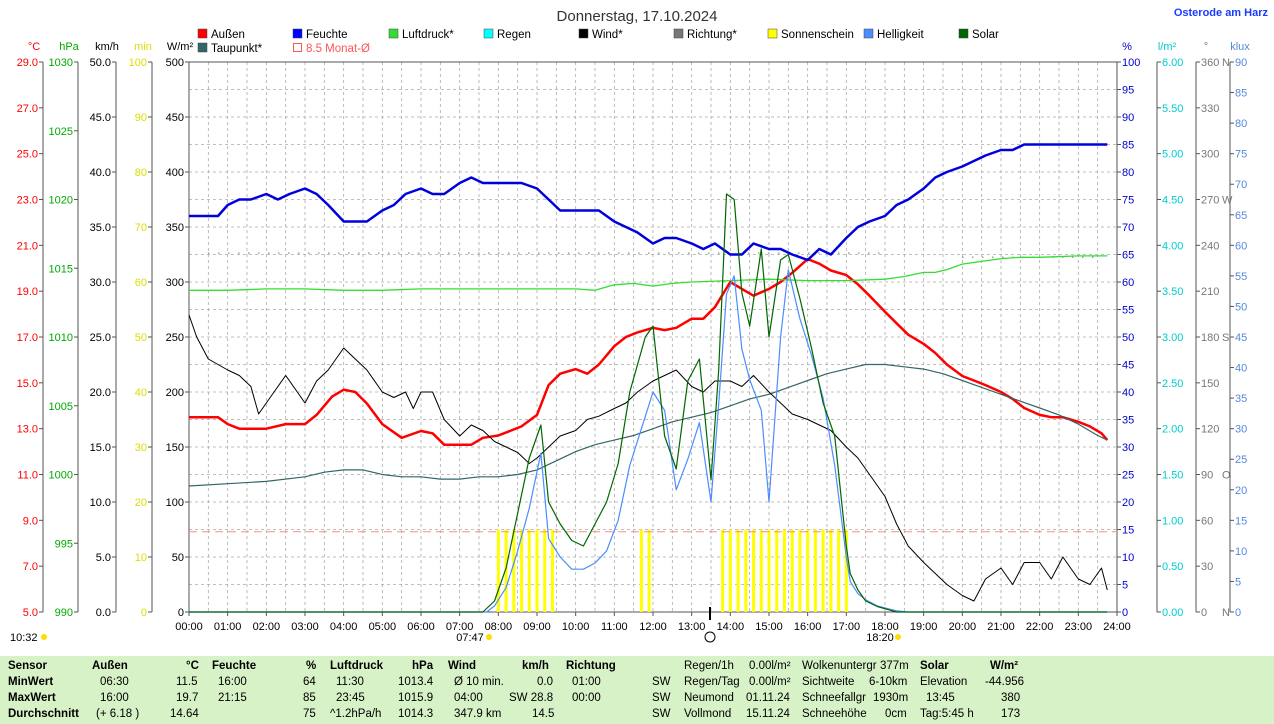 The width and height of the screenshot is (1274, 724). Describe the element at coordinates (416, 714) in the screenshot. I see `druck-avg: 1014.3` at that location.